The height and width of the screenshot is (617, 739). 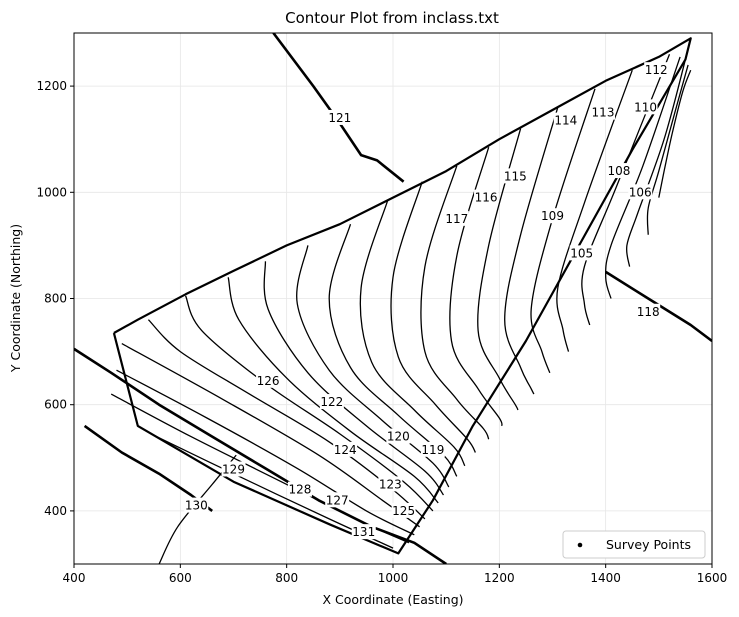 What do you see at coordinates (180, 578) in the screenshot?
I see `x-tick-label: 600` at bounding box center [180, 578].